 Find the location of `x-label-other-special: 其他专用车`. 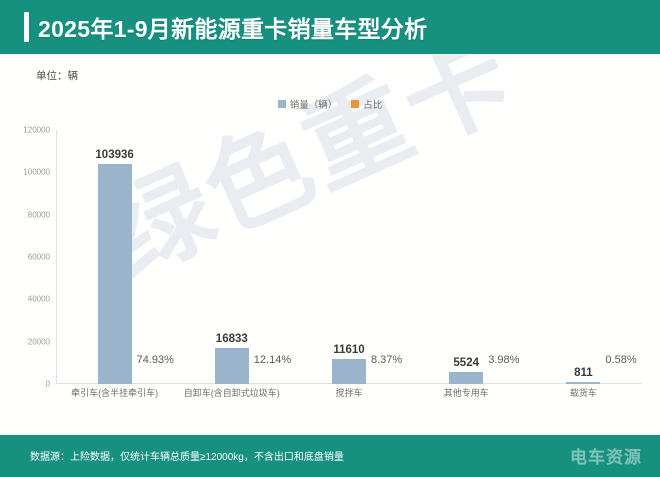

x-label-other-special: 其他专用车 is located at coordinates (466, 393).